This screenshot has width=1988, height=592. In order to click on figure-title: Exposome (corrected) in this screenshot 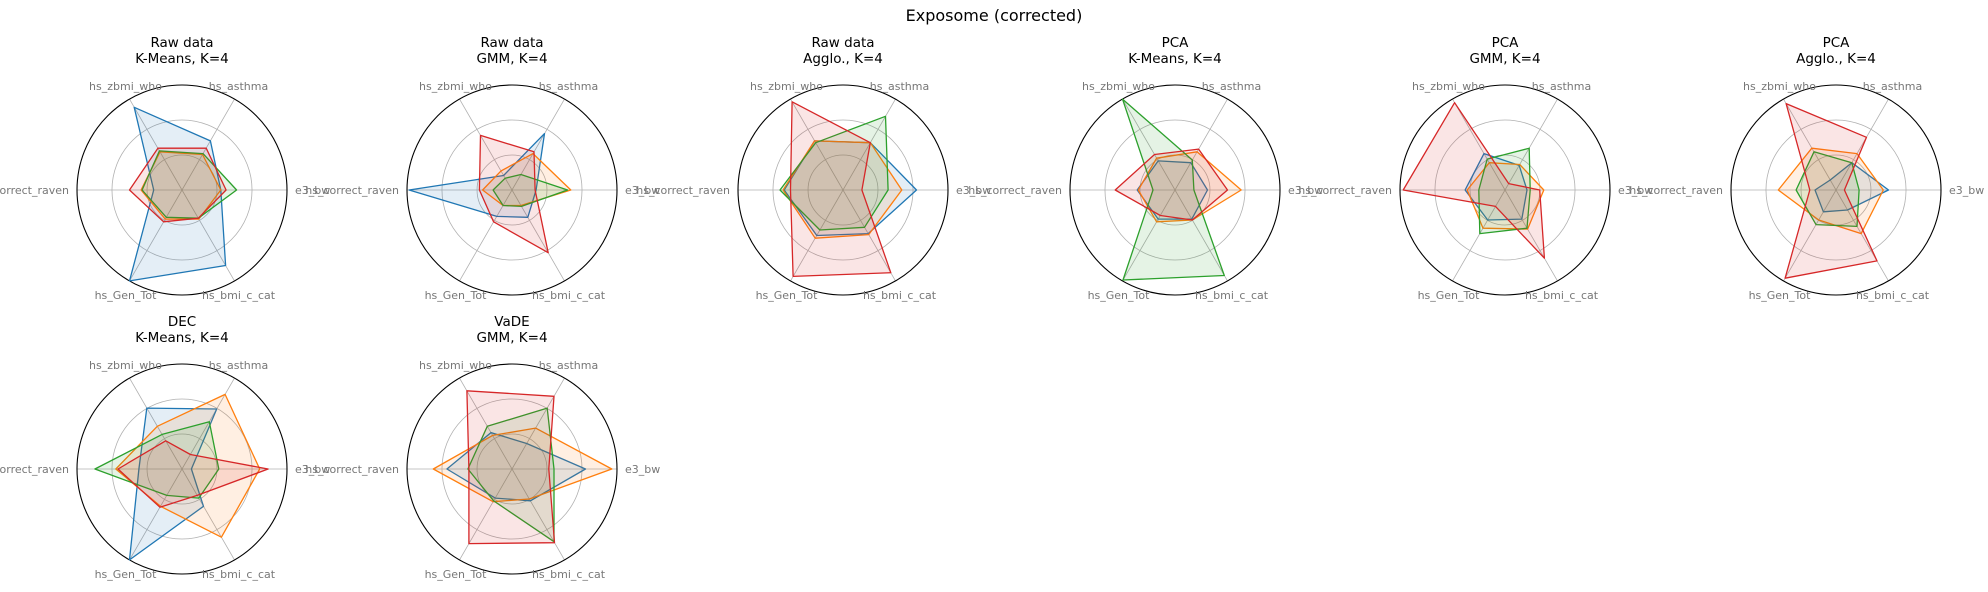, I will do `click(994, 15)`.